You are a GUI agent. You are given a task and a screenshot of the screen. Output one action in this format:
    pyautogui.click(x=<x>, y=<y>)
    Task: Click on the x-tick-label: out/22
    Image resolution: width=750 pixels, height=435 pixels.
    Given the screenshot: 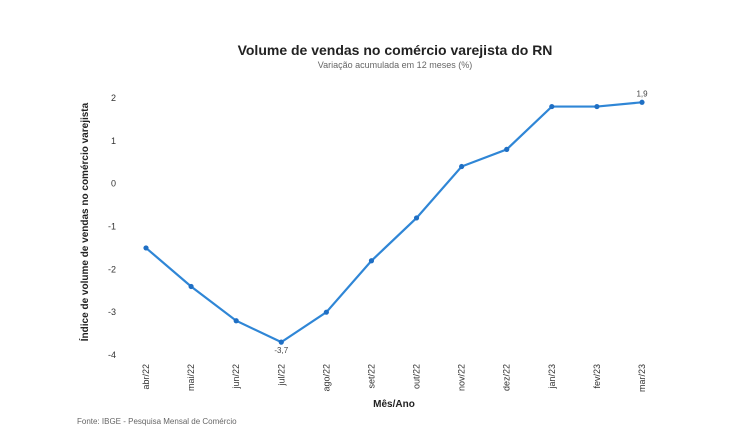 What is the action you would take?
    pyautogui.click(x=417, y=376)
    